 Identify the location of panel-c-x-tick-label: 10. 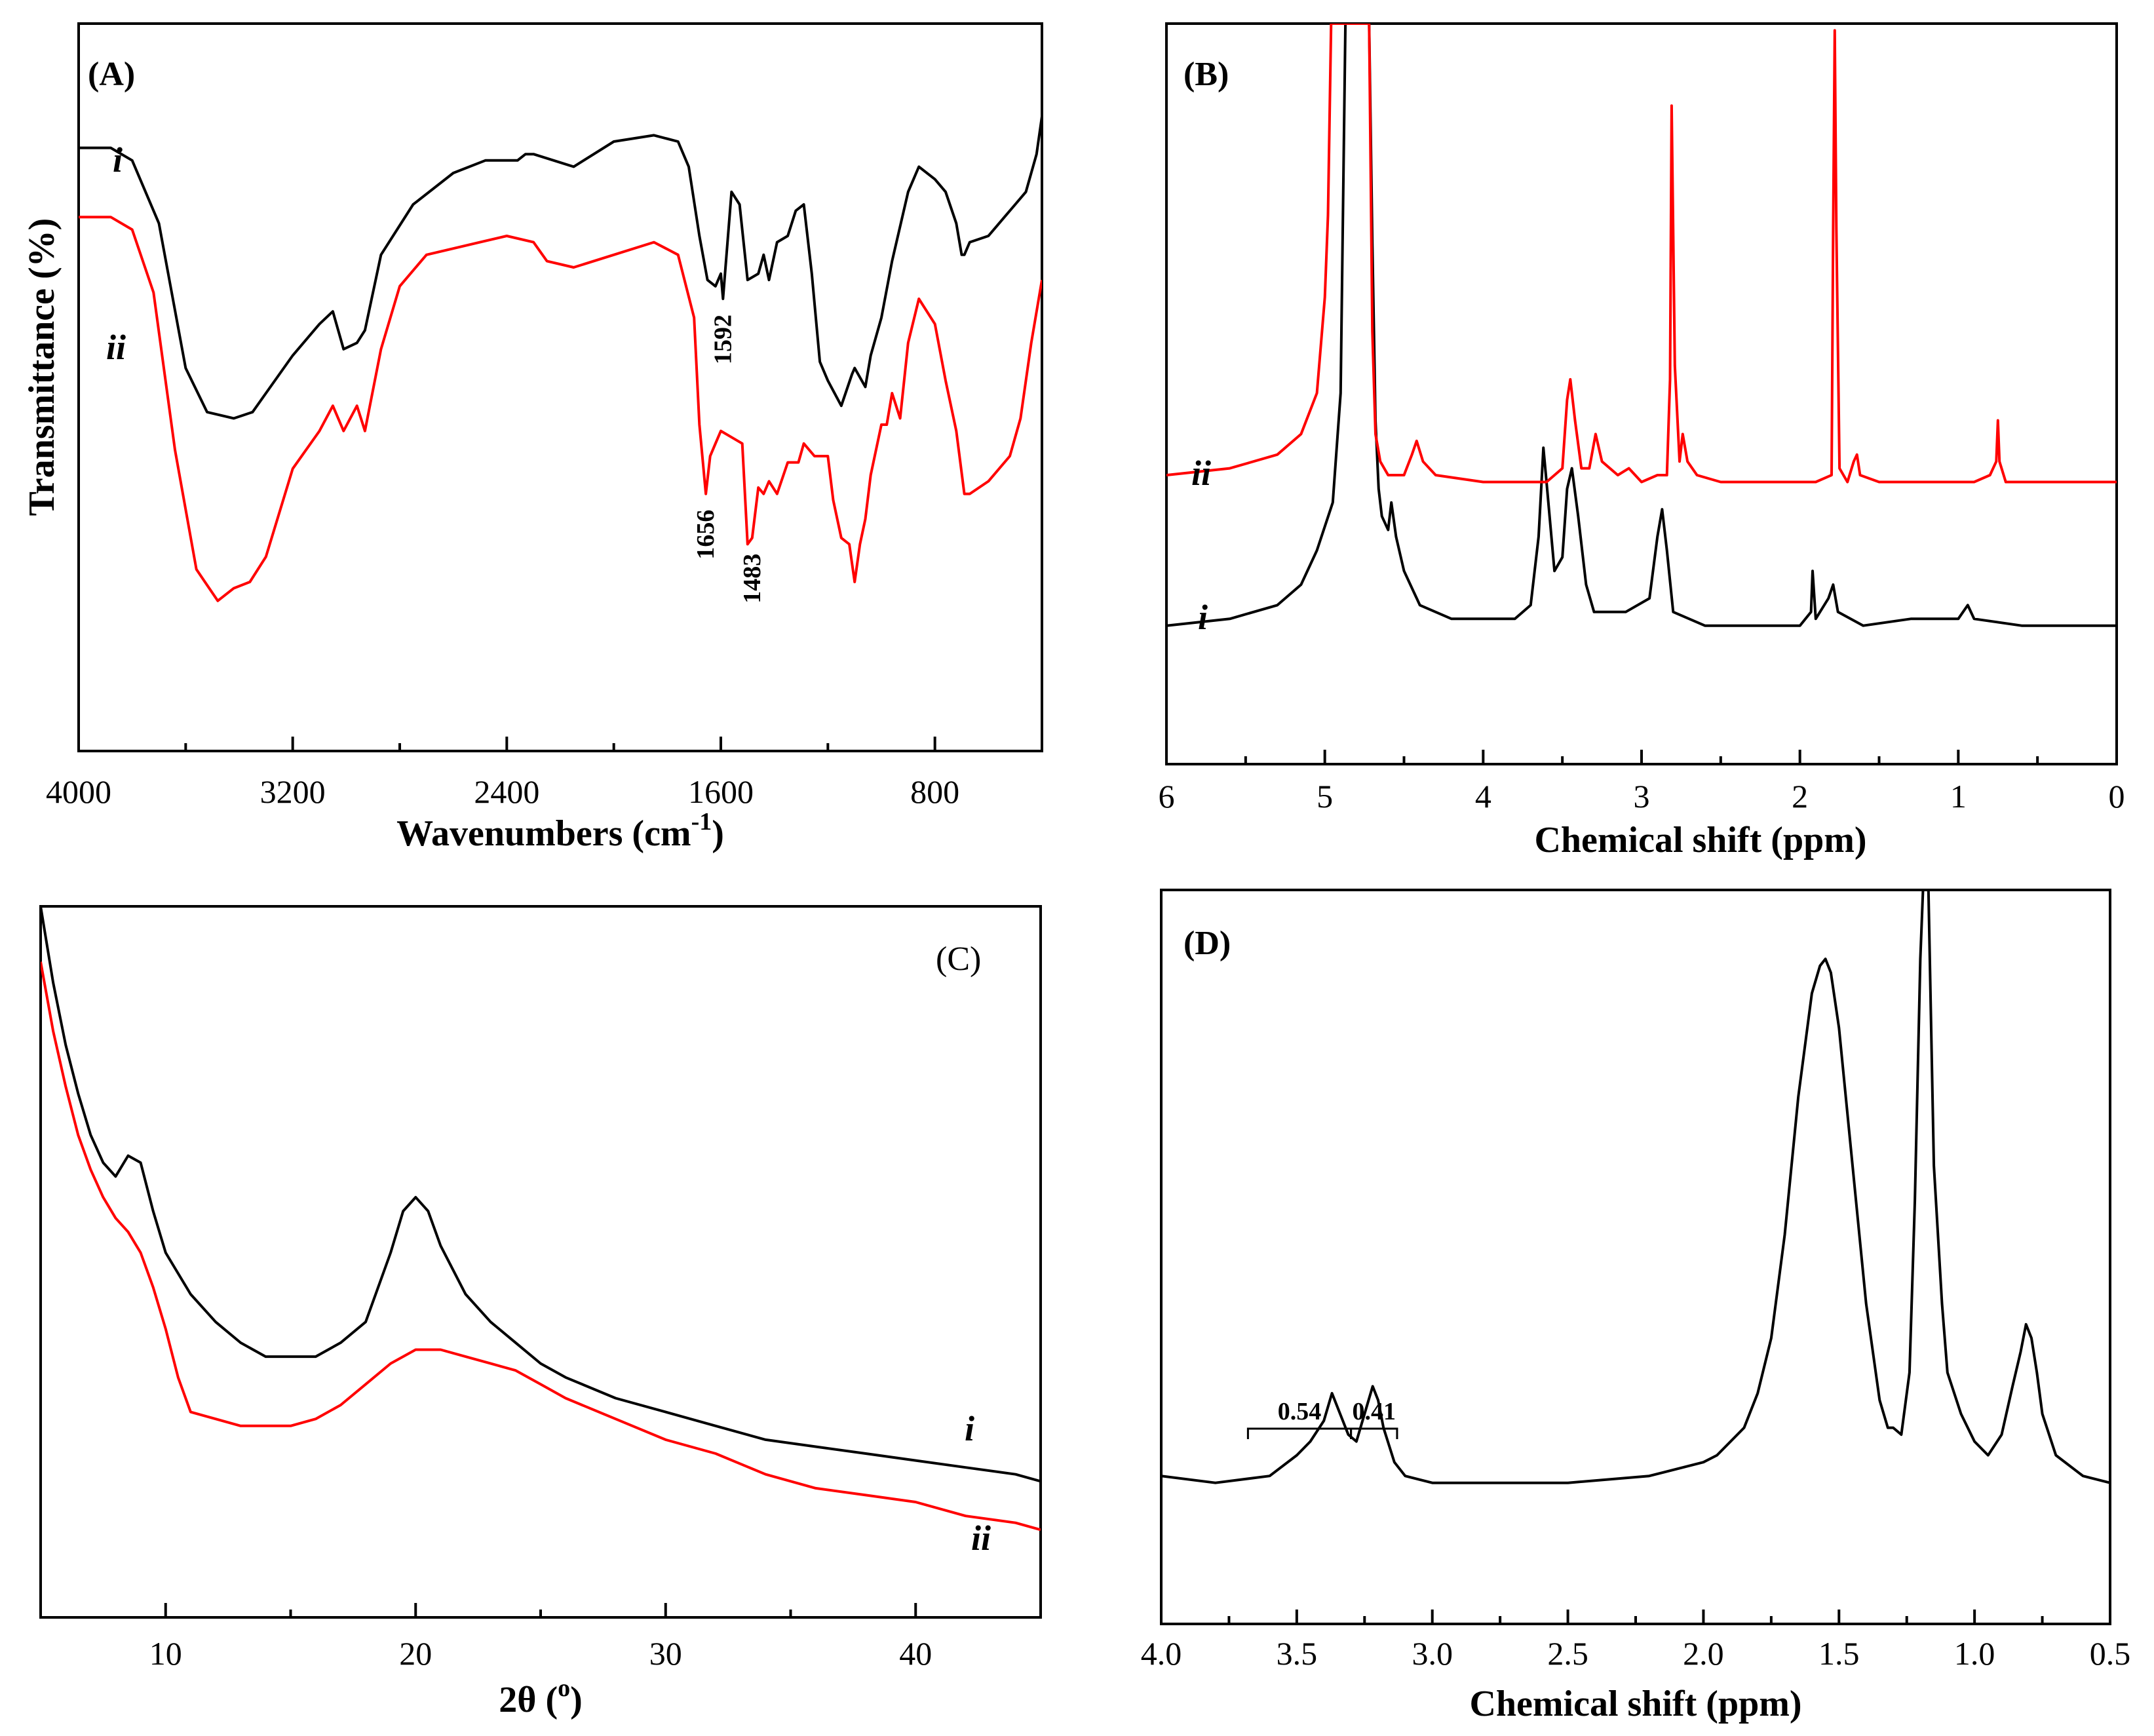
(165, 1653).